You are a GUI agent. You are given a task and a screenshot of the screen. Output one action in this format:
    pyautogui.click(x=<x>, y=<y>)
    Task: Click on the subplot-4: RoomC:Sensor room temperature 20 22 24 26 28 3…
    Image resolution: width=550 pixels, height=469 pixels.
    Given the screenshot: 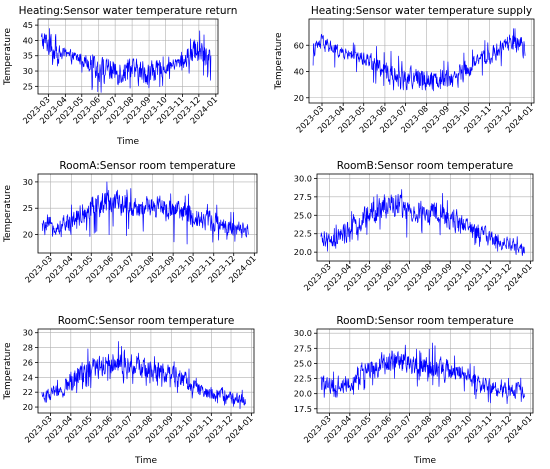 What is the action you would take?
    pyautogui.click(x=129, y=390)
    